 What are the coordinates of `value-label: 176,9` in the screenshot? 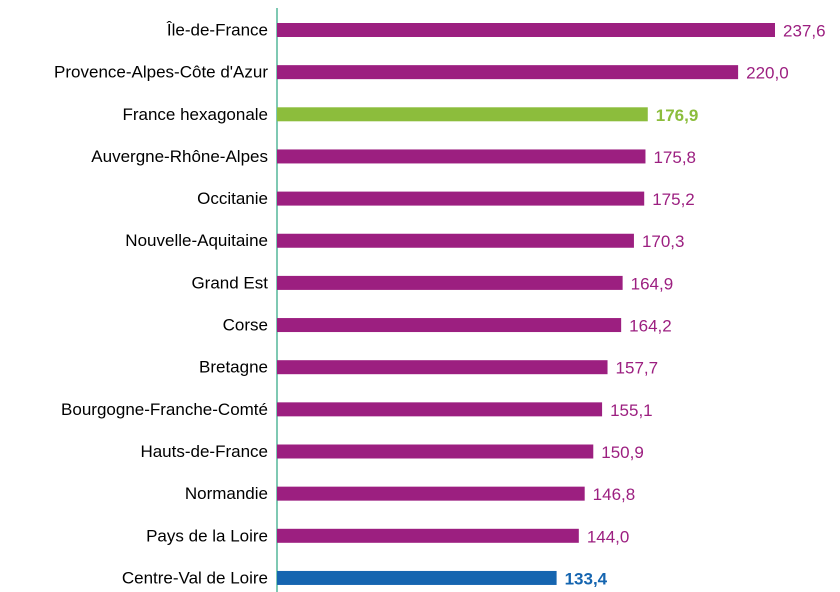 It's located at (677, 115).